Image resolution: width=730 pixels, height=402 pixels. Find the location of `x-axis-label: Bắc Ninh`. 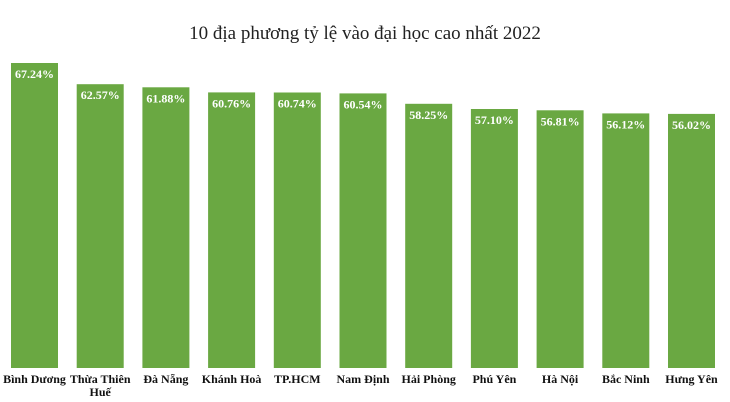

x-axis-label: Bắc Ninh is located at coordinates (626, 379).